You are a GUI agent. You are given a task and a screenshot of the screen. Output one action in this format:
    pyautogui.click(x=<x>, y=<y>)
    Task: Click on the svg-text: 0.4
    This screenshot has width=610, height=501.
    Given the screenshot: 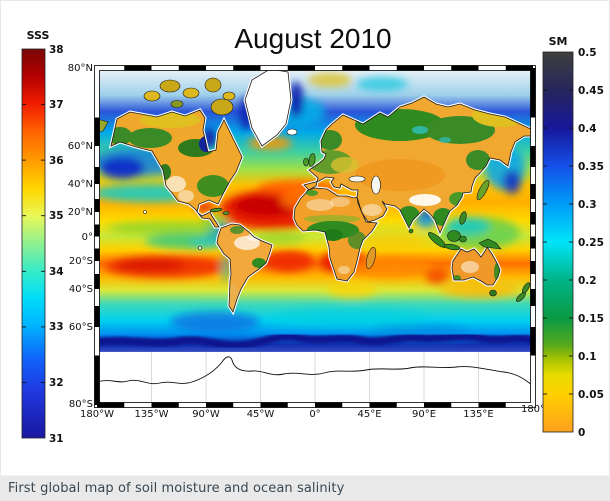 What is the action you would take?
    pyautogui.click(x=587, y=129)
    